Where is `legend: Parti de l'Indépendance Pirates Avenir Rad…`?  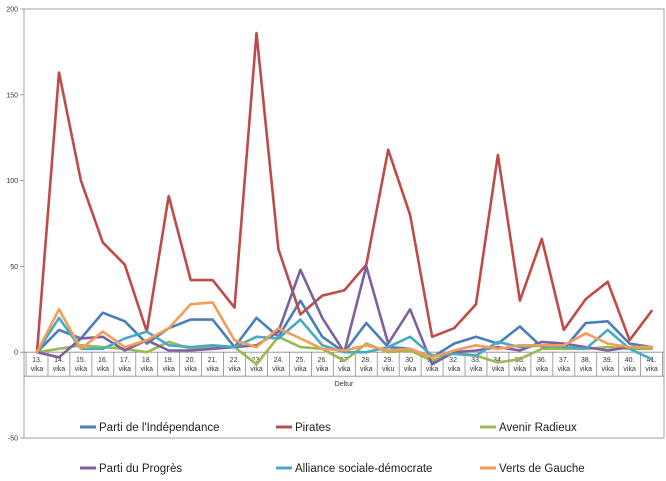 legend: Parti de l'Indépendance Pirates Avenir Rad… is located at coordinates (332, 448).